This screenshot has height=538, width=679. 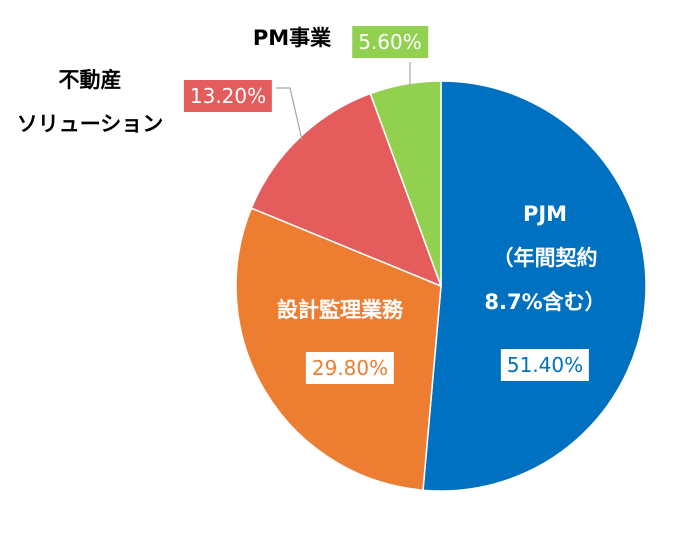 I want to click on value-label: 13.20%, so click(x=228, y=96).